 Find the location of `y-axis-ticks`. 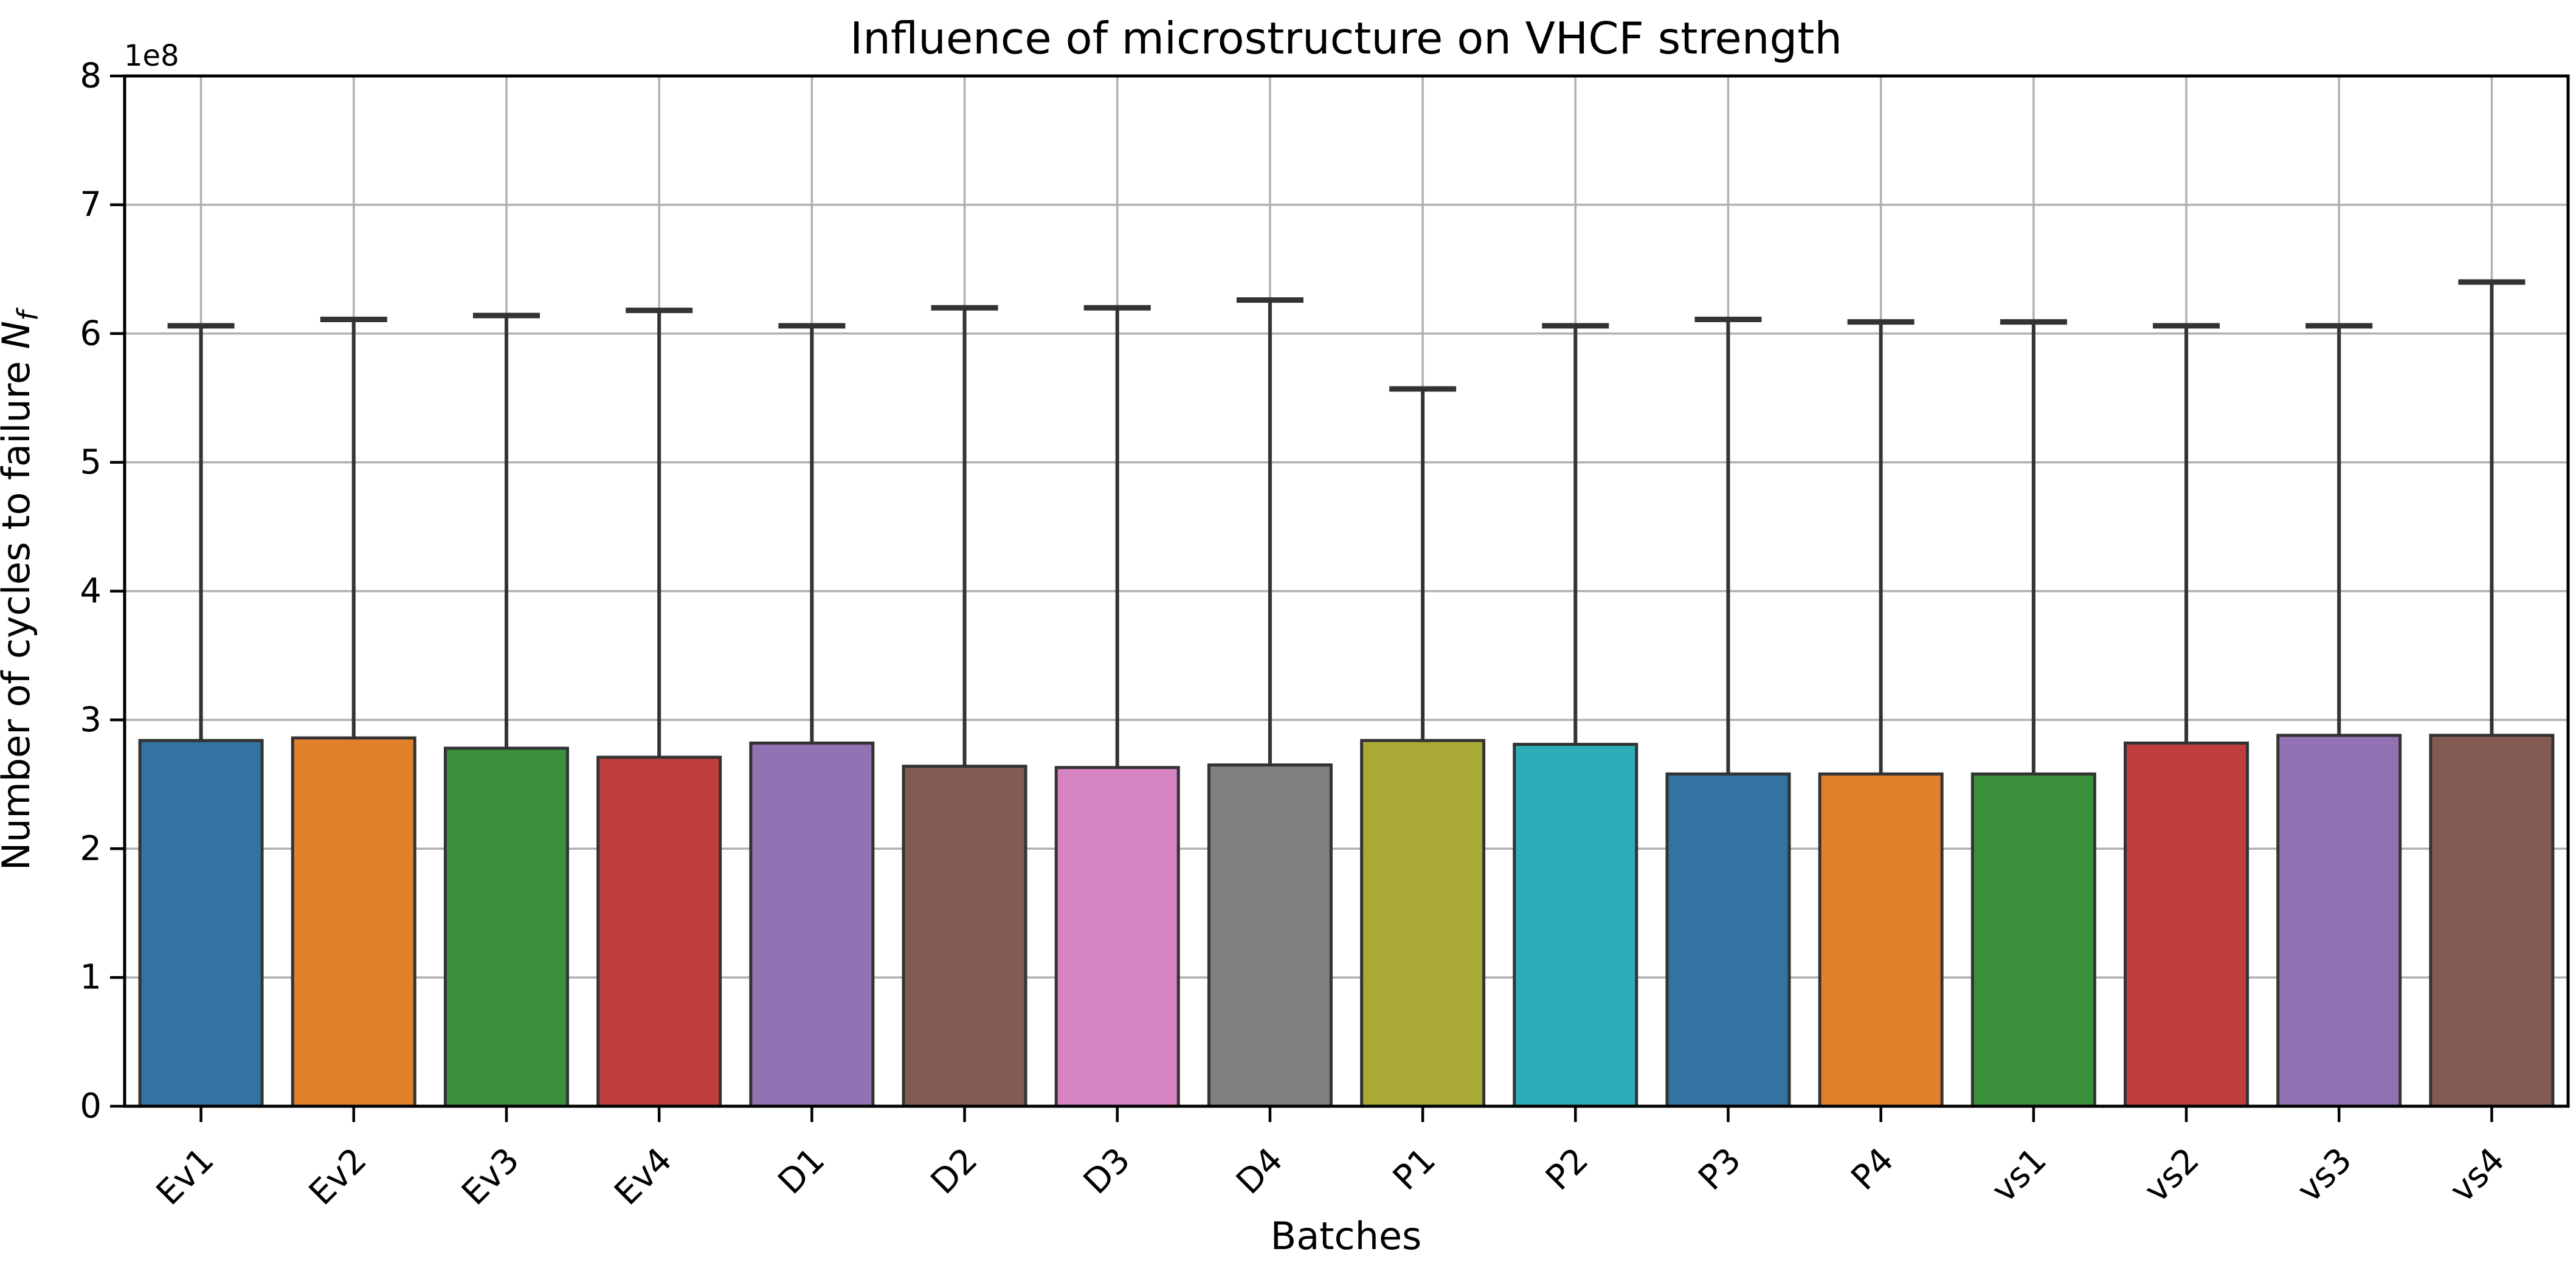

y-axis-ticks is located at coordinates (118, 591).